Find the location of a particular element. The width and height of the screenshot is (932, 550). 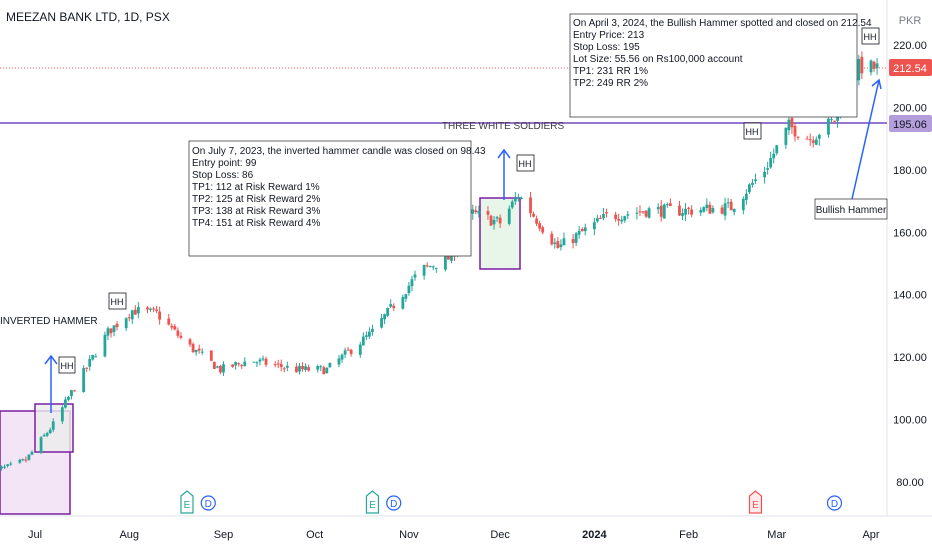

bullish-hammer-label: Bullish Hammer is located at coordinates (851, 210).